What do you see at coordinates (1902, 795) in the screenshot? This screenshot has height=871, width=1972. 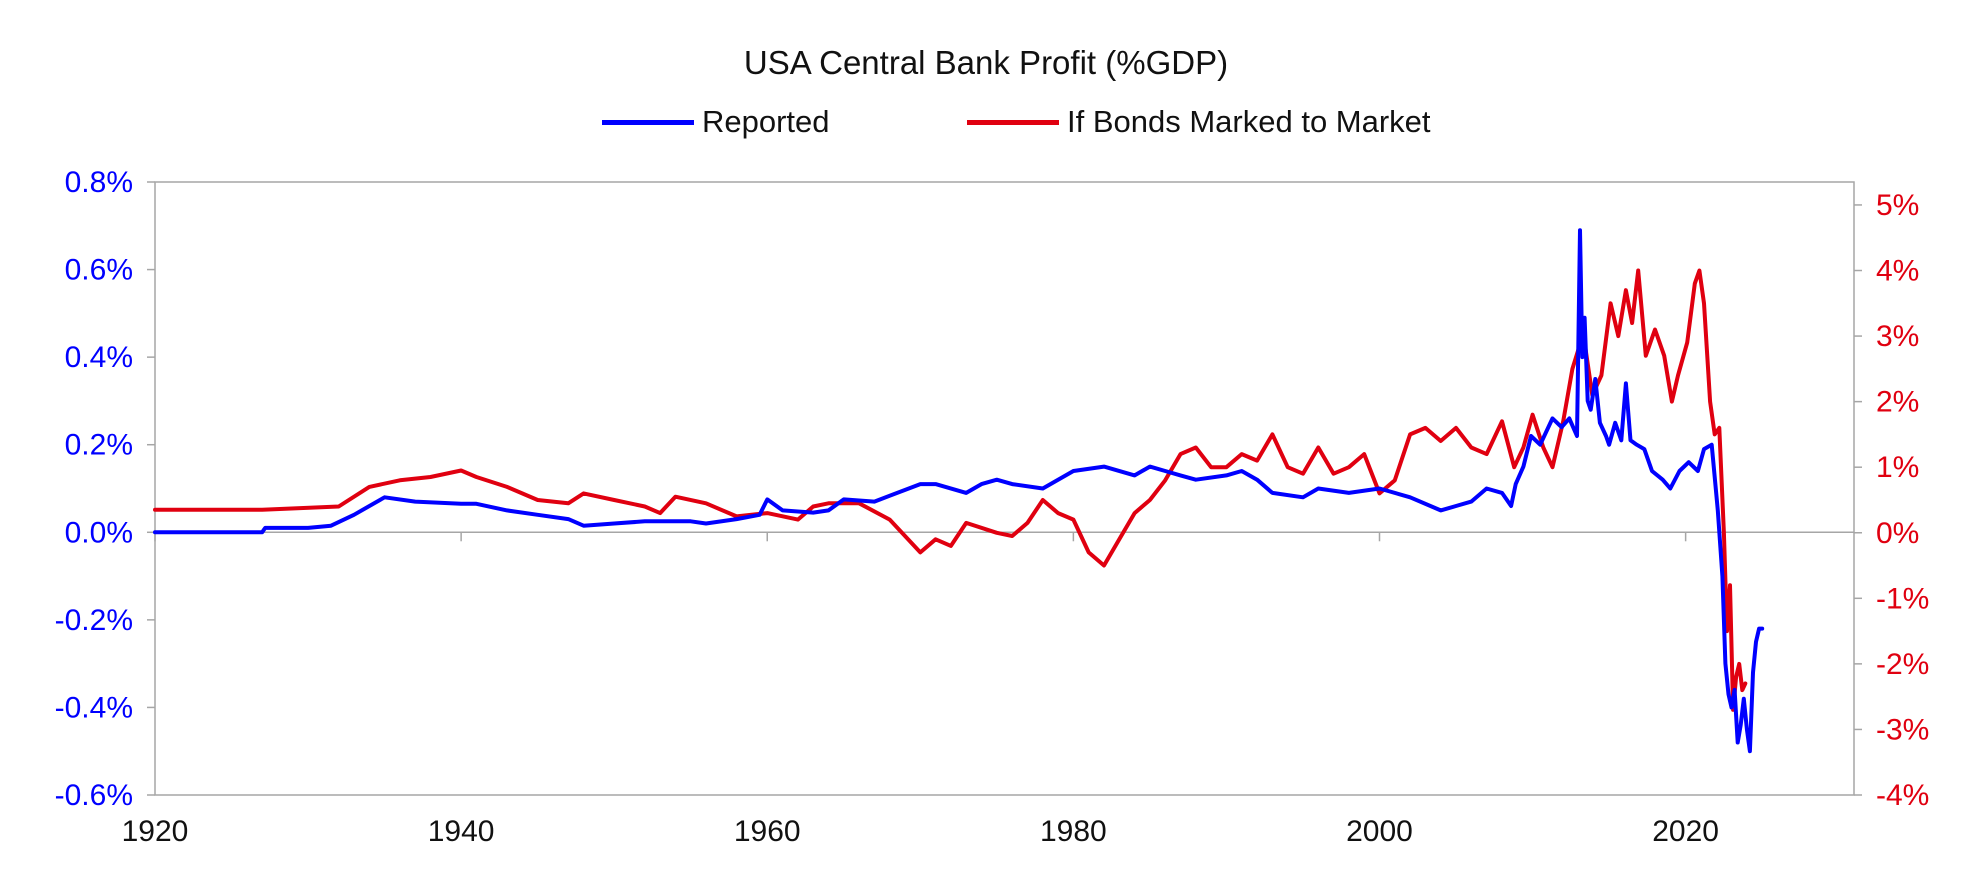 I see `y-right-tick-label: -4%` at bounding box center [1902, 795].